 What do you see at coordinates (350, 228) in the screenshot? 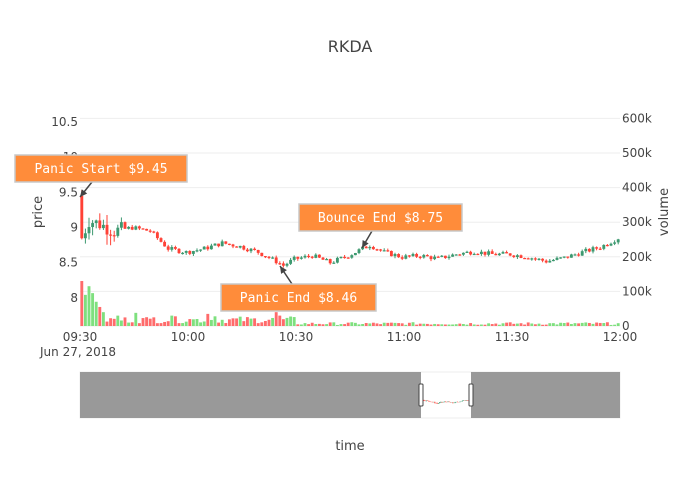
I see `price-candles` at bounding box center [350, 228].